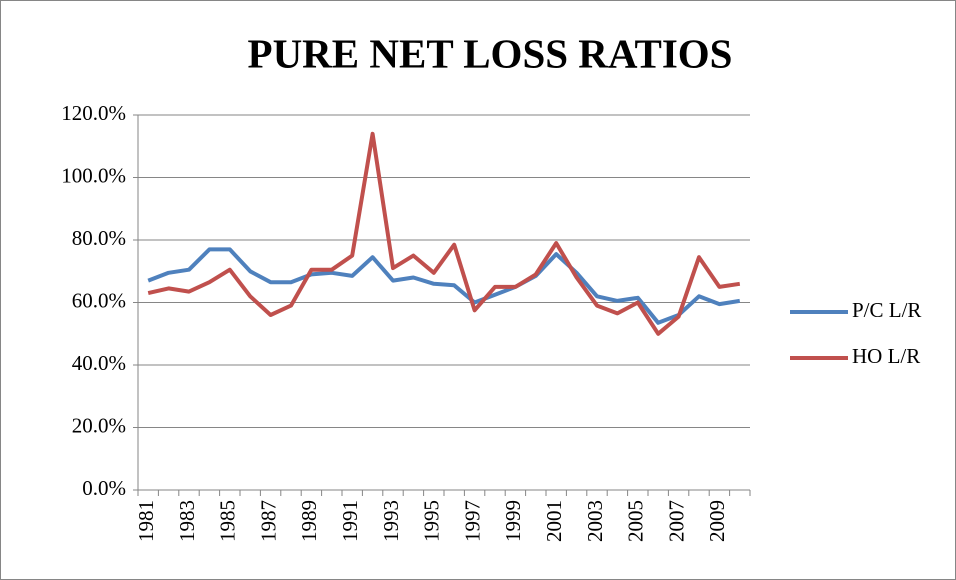 The width and height of the screenshot is (956, 580). I want to click on x-tick-label: 1995, so click(432, 521).